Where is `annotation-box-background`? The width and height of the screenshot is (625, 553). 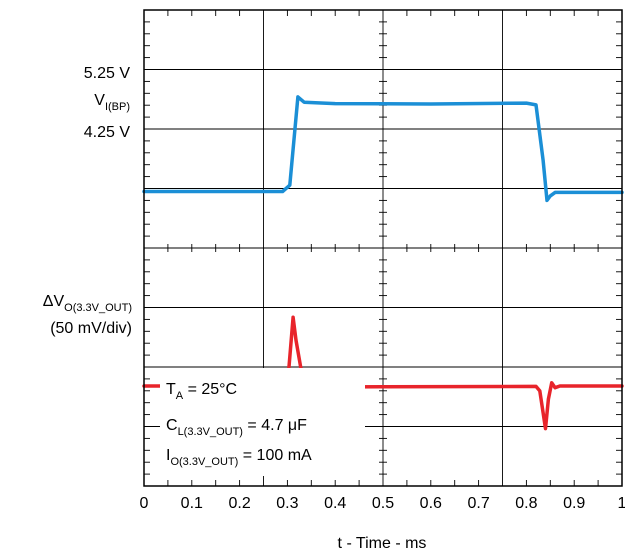
annotation-box-background is located at coordinates (262, 422).